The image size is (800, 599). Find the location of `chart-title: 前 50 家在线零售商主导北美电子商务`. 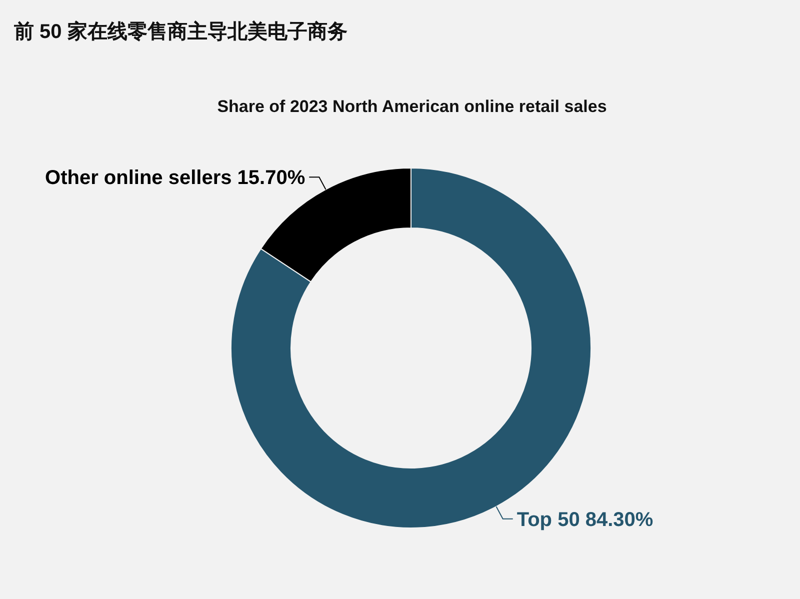

chart-title: 前 50 家在线零售商主导北美电子商务 is located at coordinates (180, 31).